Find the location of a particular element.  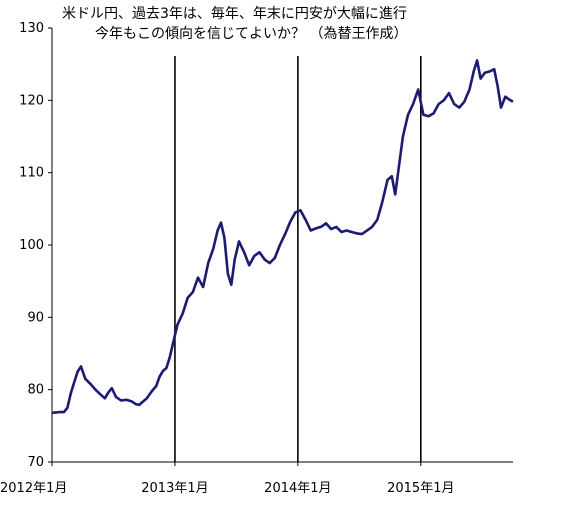

x-axis-ticks: 2012年1月 2013年1月 2014年1月 2015年1月 is located at coordinates (227, 479).